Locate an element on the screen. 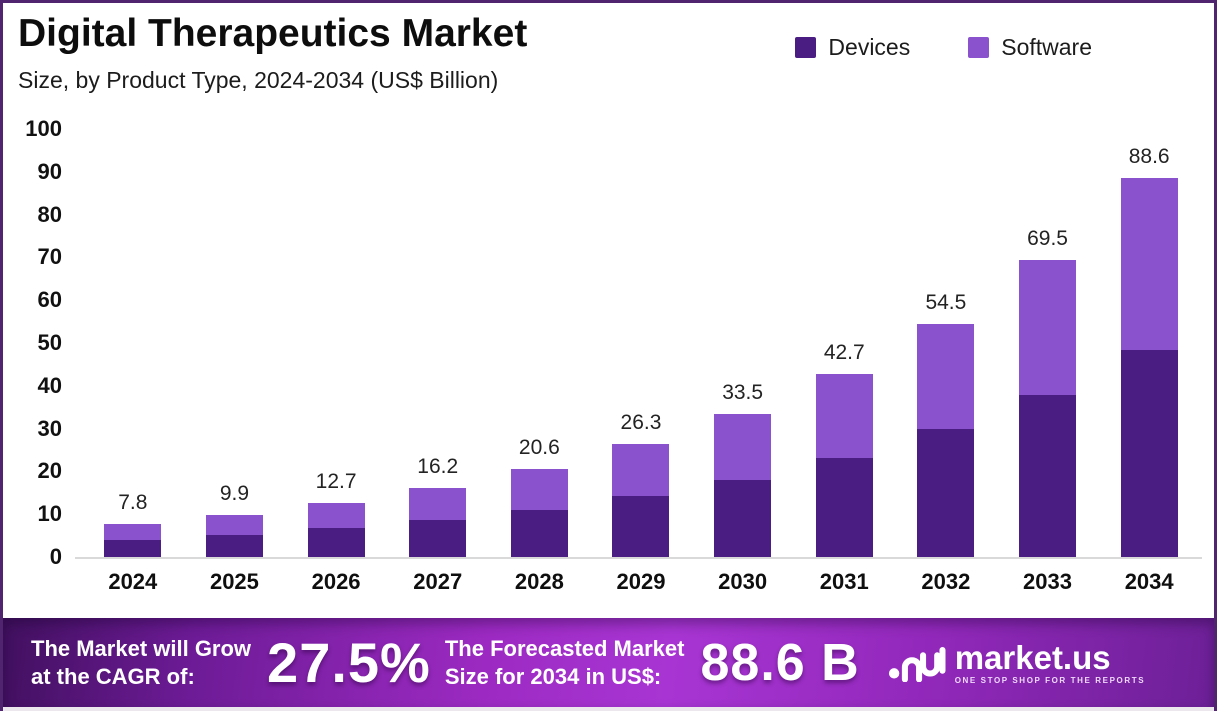  marketus-logo-icon is located at coordinates (917, 664).